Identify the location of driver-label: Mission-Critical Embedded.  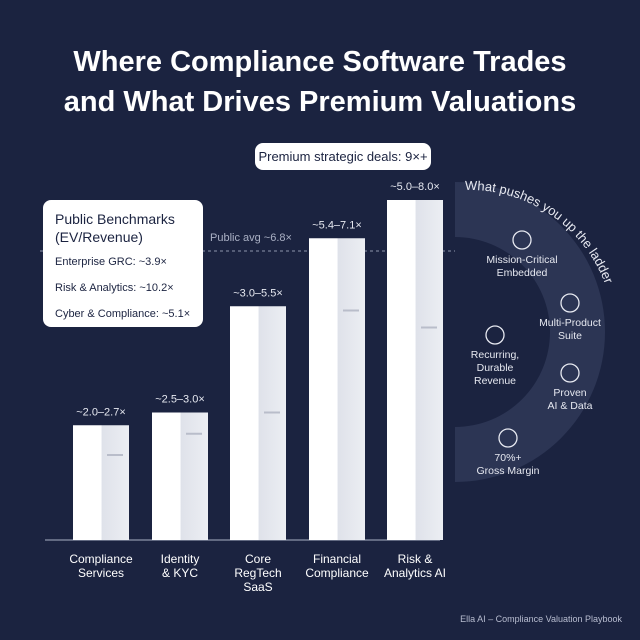
(522, 266).